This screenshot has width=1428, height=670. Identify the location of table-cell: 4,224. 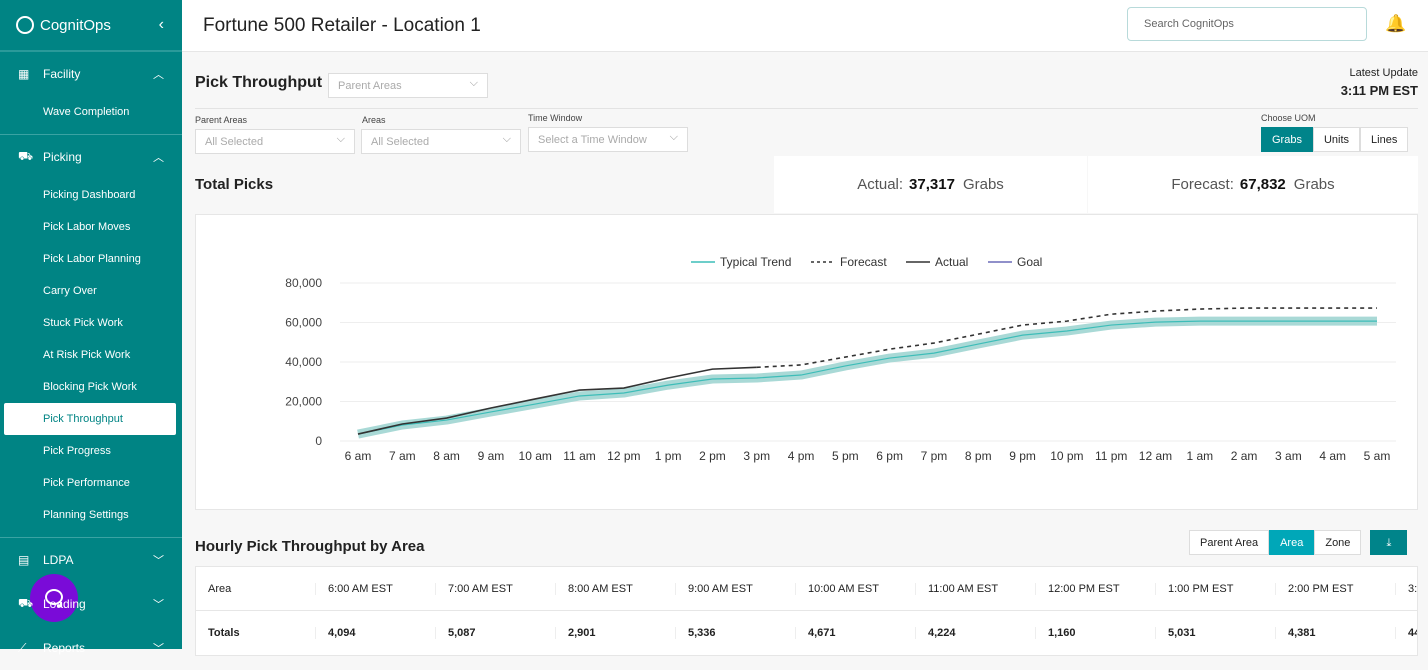
(976, 633).